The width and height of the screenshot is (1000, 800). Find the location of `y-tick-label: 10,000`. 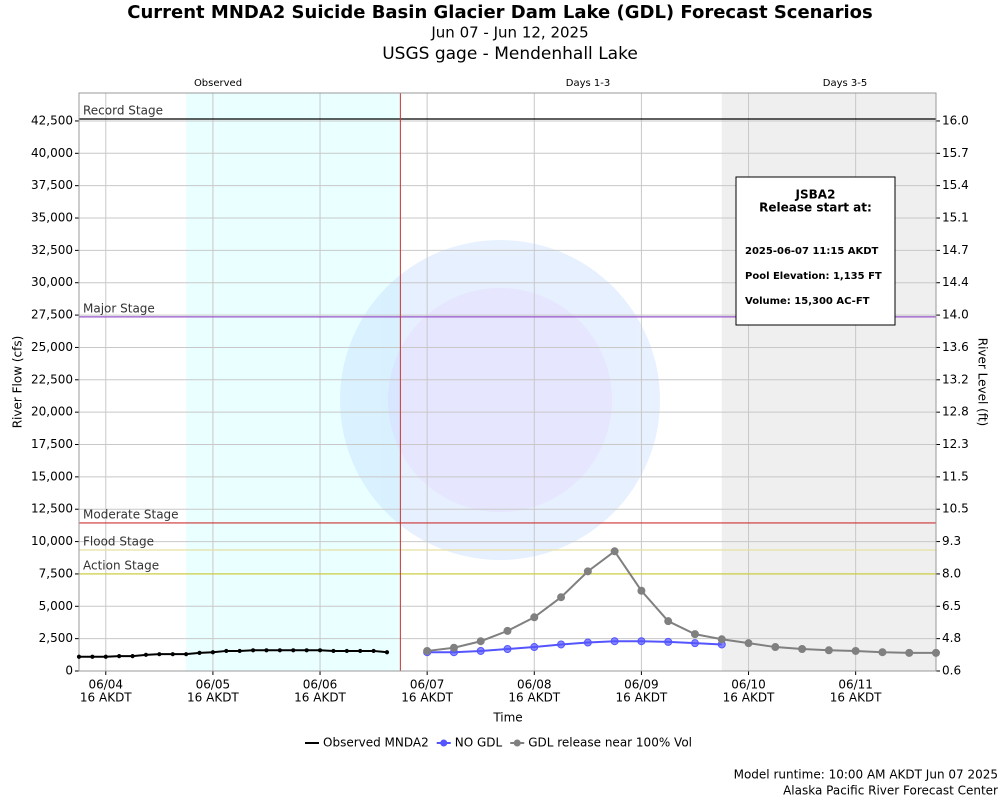

y-tick-label: 10,000 is located at coordinates (52, 541).